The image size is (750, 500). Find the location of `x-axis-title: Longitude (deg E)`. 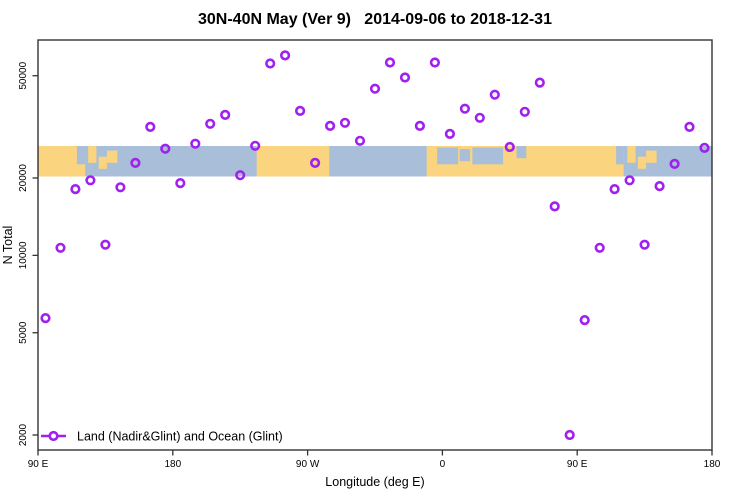

x-axis-title: Longitude (deg E) is located at coordinates (374, 482).